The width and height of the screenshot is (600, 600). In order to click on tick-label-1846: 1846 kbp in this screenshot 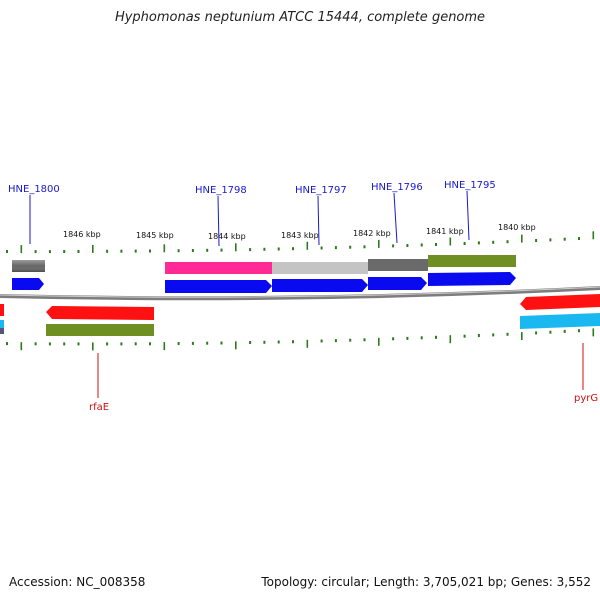, I will do `click(82, 234)`.